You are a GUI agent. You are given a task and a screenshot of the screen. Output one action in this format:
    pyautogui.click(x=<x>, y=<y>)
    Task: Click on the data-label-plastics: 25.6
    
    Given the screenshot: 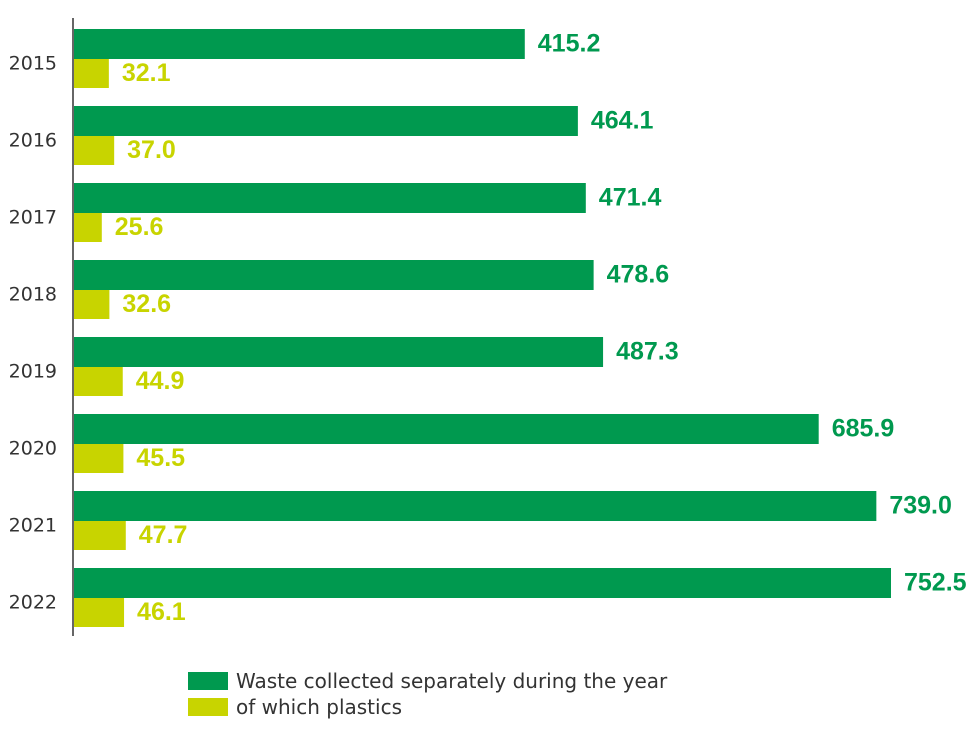 What is the action you would take?
    pyautogui.click(x=139, y=227)
    